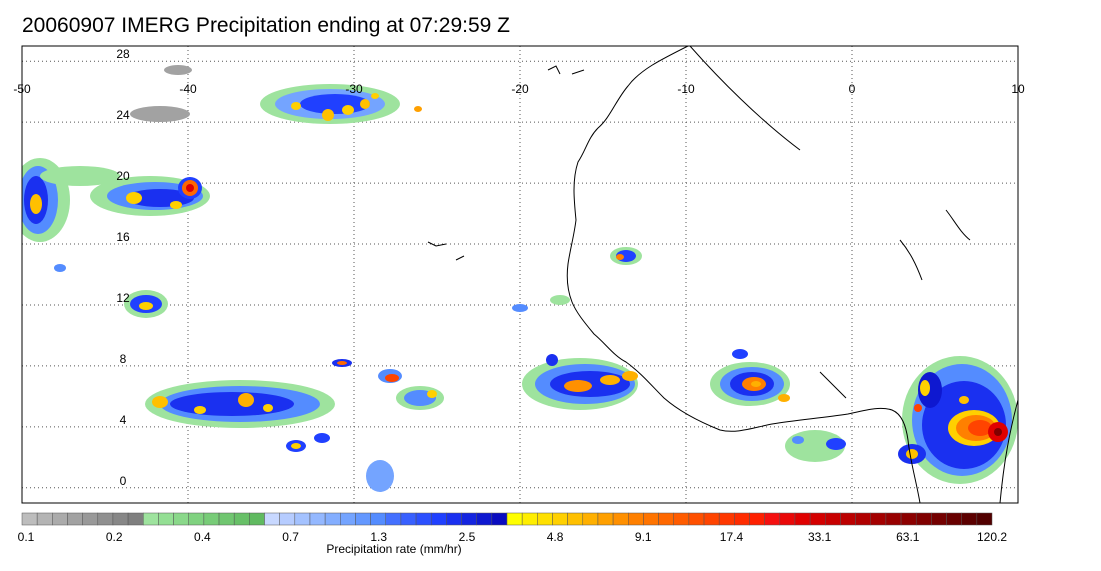 Image resolution: width=1101 pixels, height=571 pixels. I want to click on precip-cluster-east, so click(958, 420).